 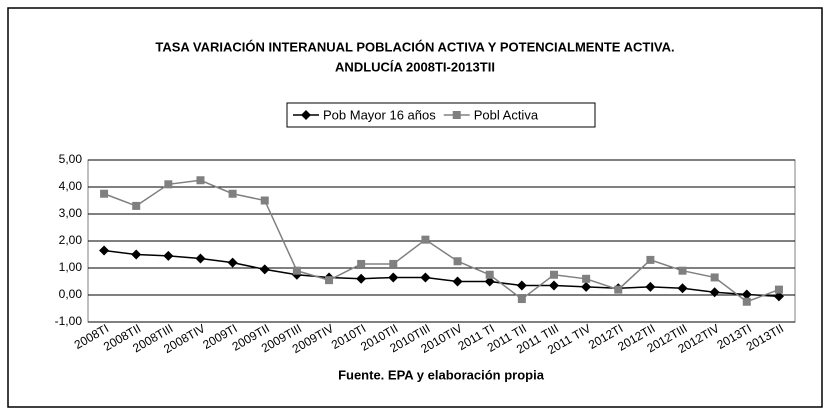 What do you see at coordinates (379, 114) in the screenshot?
I see `legend-label: Pob Mayor 16 años` at bounding box center [379, 114].